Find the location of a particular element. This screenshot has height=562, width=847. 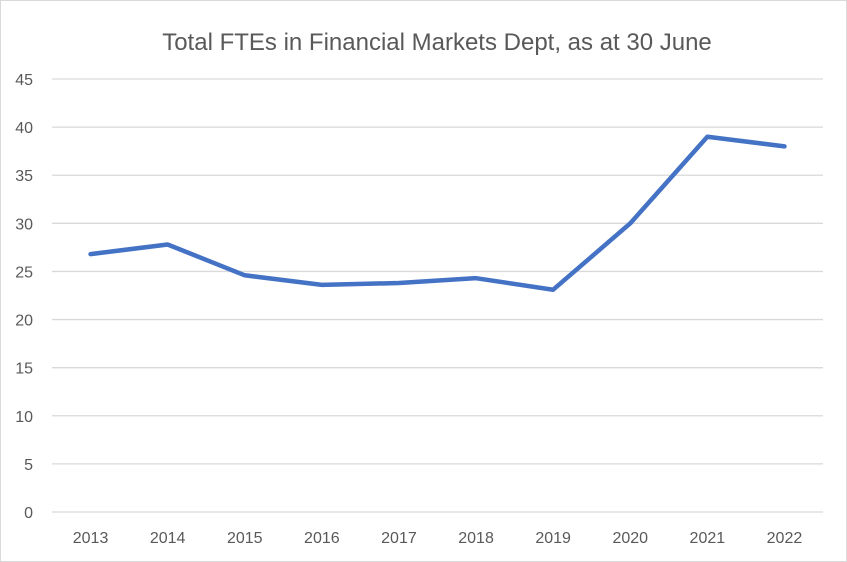

x-tick-label: 2021 is located at coordinates (708, 538).